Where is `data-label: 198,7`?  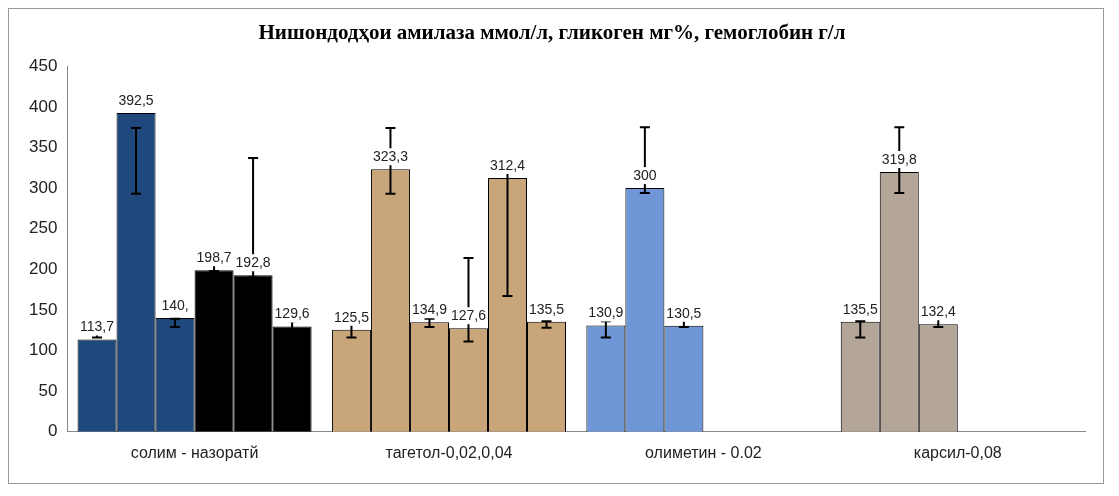
data-label: 198,7 is located at coordinates (214, 257).